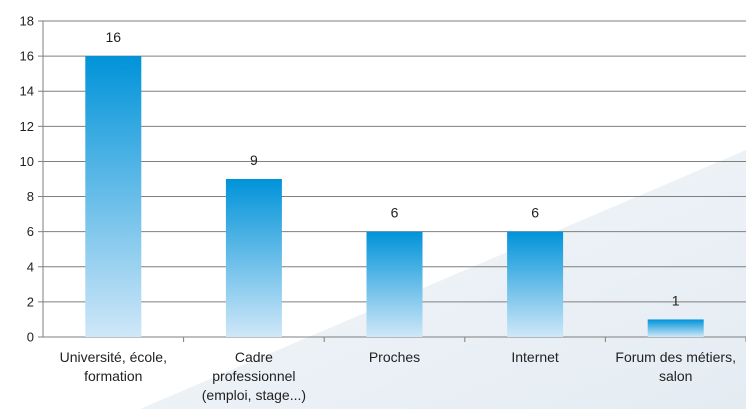 Image resolution: width=746 pixels, height=409 pixels. Describe the element at coordinates (30, 337) in the screenshot. I see `y-tick-label: 0` at that location.